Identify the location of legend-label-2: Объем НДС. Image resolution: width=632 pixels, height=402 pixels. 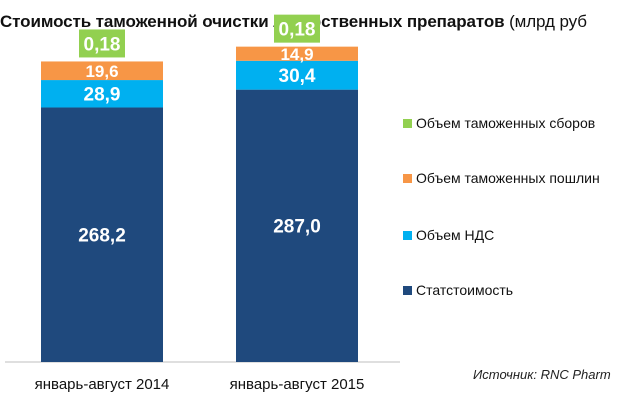
(455, 235).